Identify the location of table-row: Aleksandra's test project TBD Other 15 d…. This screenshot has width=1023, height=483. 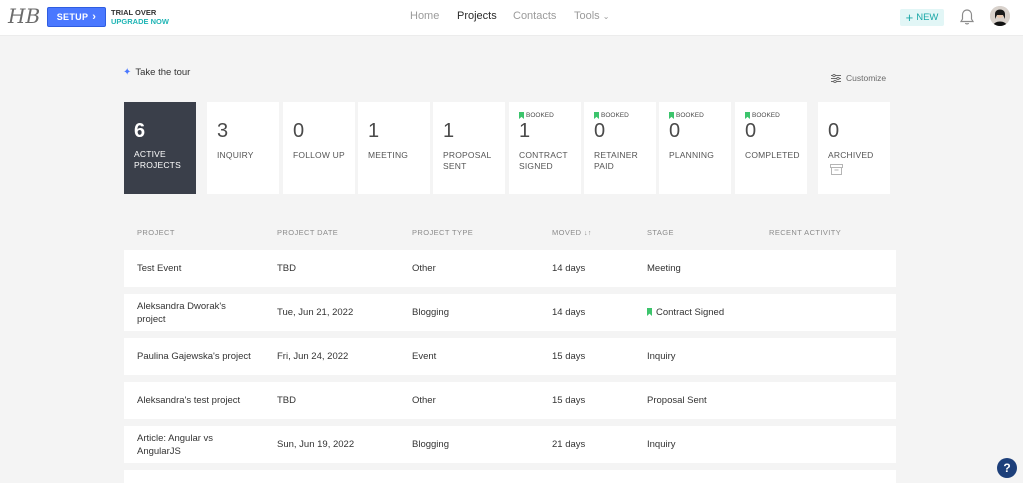
(510, 400).